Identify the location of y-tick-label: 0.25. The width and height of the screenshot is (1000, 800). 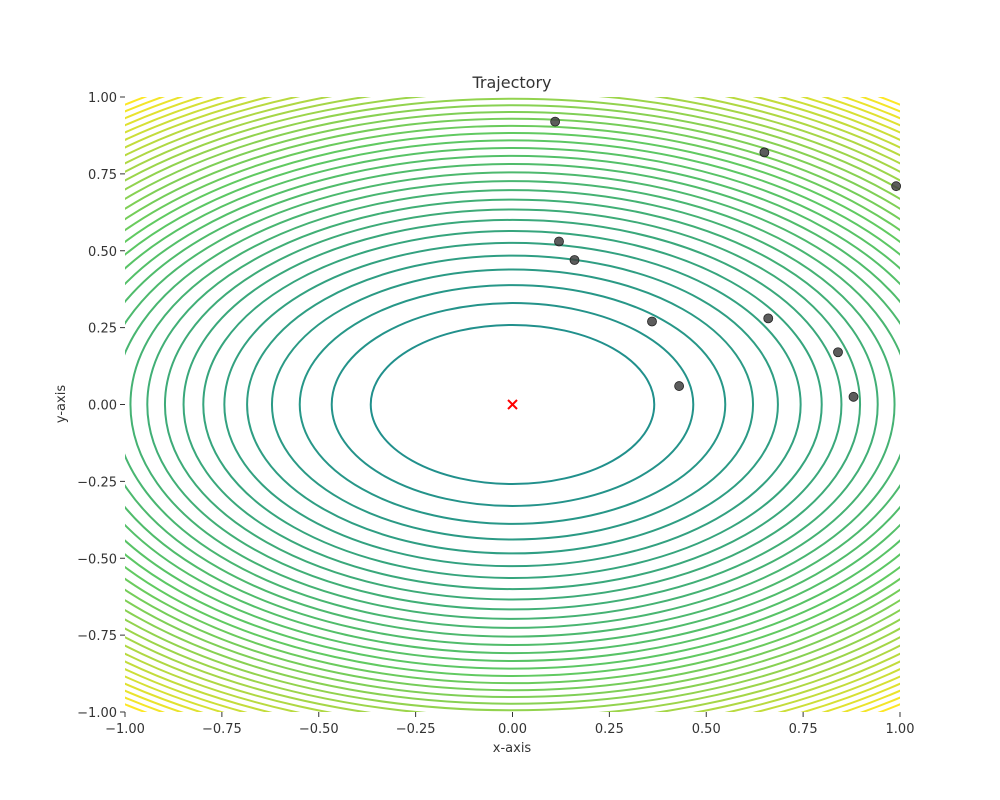
(102, 329).